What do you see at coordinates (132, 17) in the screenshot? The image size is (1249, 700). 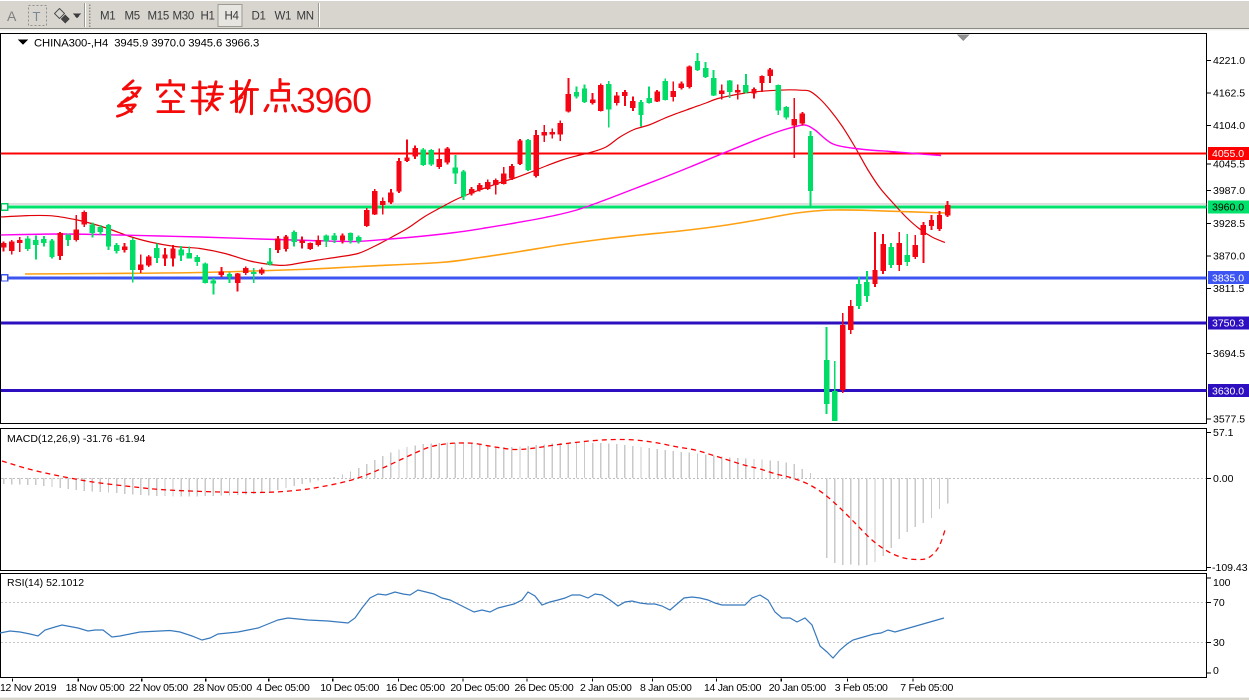 I see `svg-text: M5` at bounding box center [132, 17].